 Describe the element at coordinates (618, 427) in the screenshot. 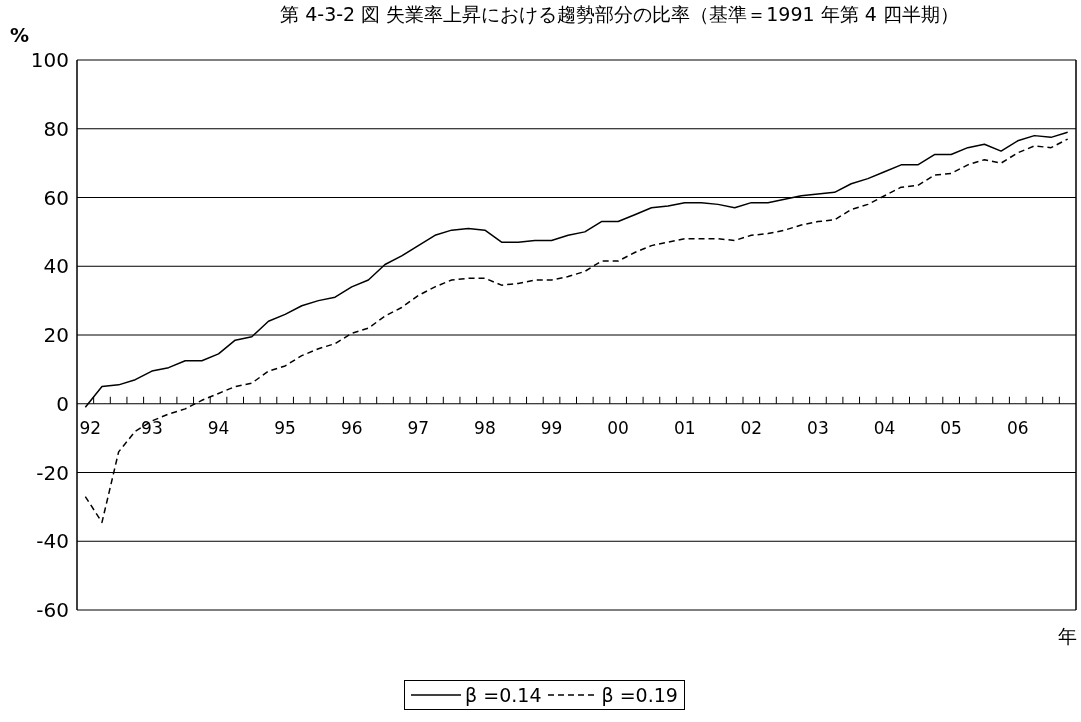

I see `x-tick-label: 00` at that location.